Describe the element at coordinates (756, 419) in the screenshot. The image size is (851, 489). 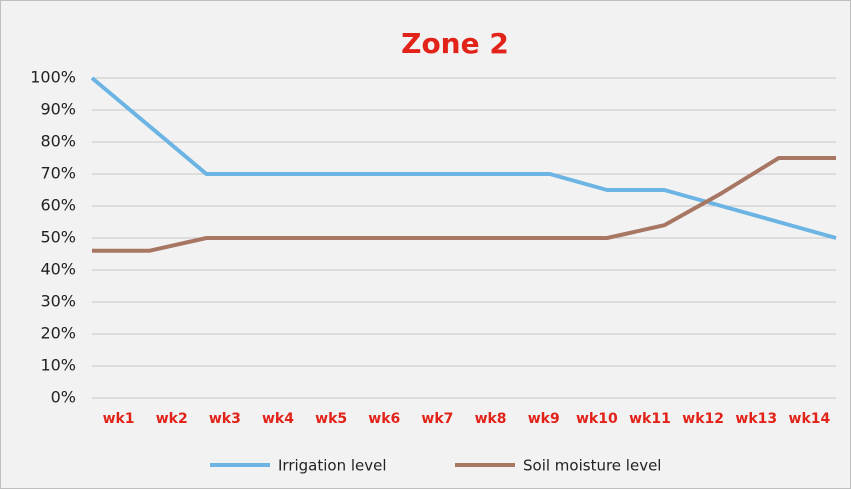
I see `x-tick-label: wk13` at that location.